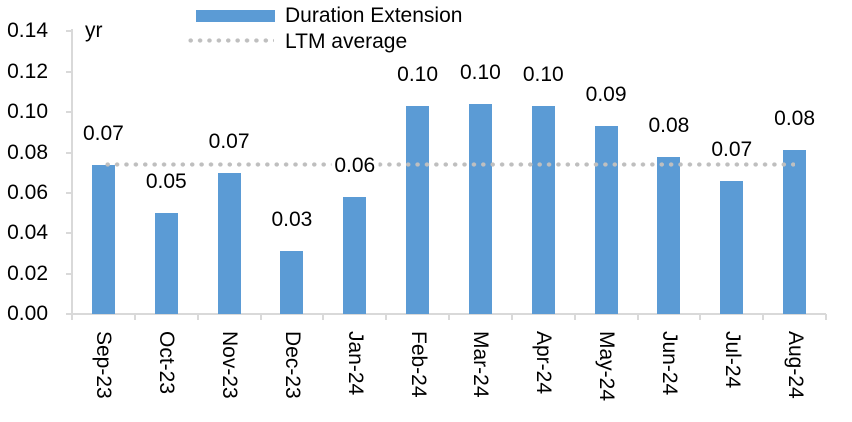 This screenshot has width=852, height=422. What do you see at coordinates (27, 233) in the screenshot?
I see `y-axis-label: 0.04` at bounding box center [27, 233].